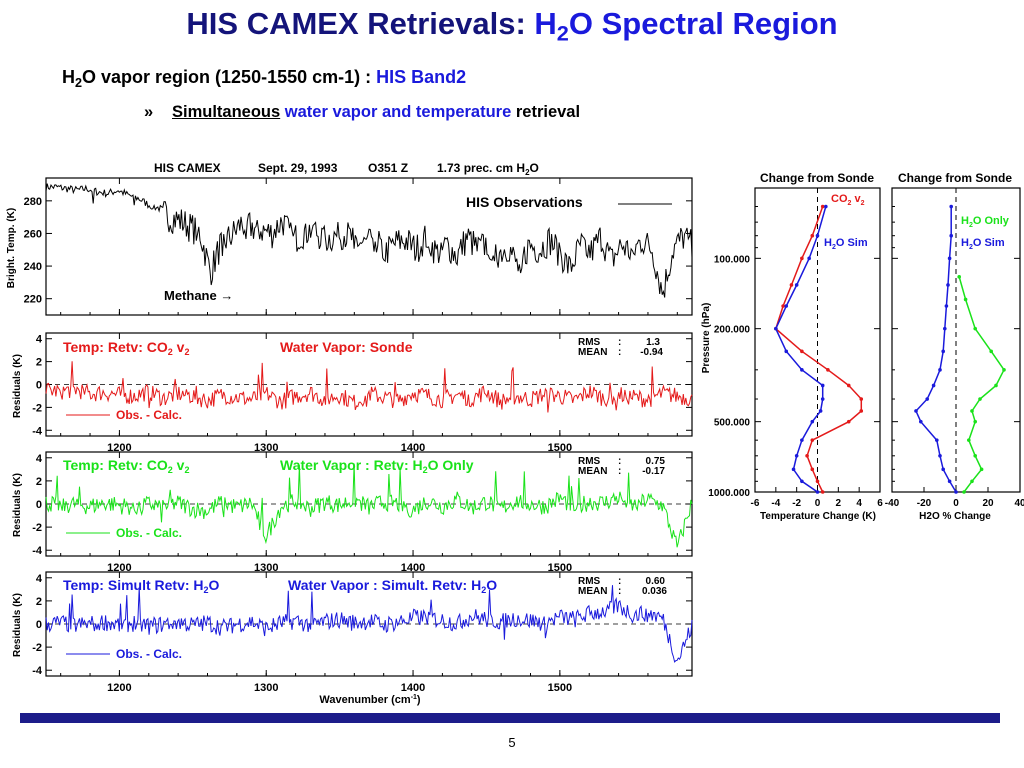 Image resolution: width=1024 pixels, height=768 pixels. Describe the element at coordinates (512, 742) in the screenshot. I see `page-number: 5` at that location.